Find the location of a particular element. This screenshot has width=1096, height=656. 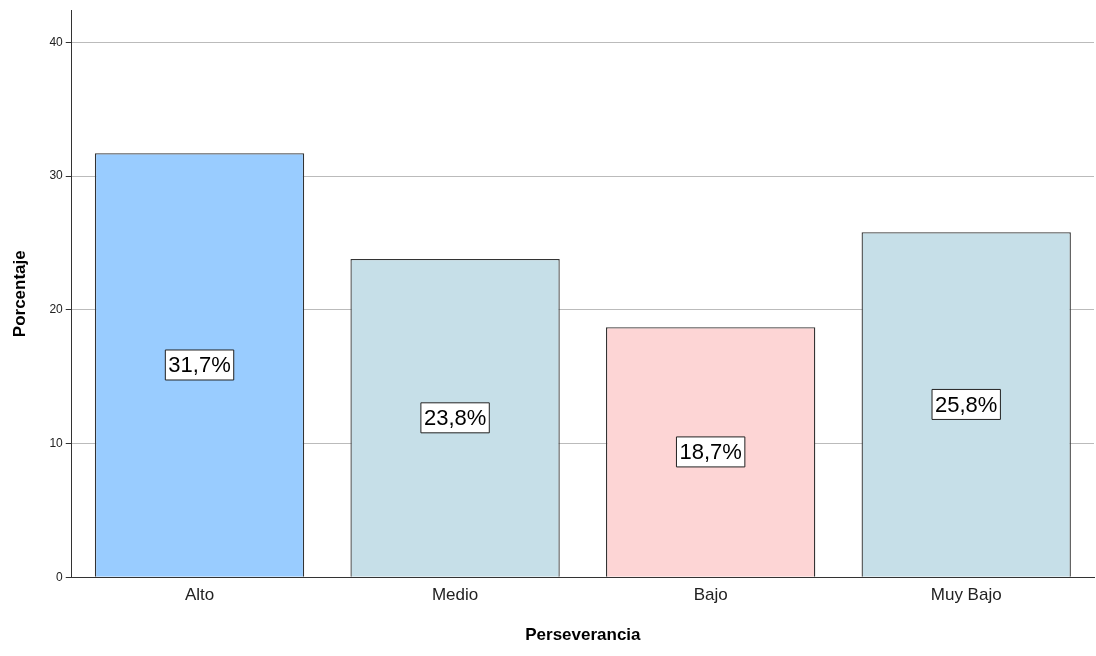

data-label: 25,8% is located at coordinates (966, 404).